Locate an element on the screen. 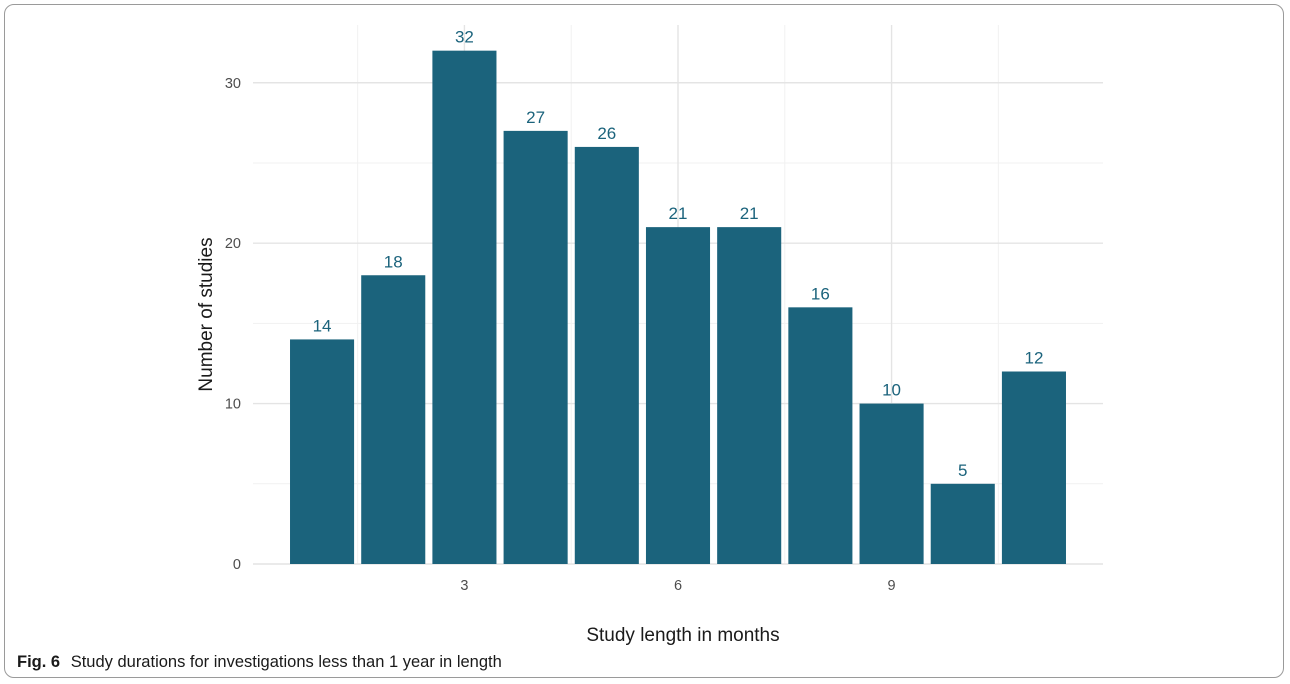  x-tick-label: 6 is located at coordinates (678, 586).